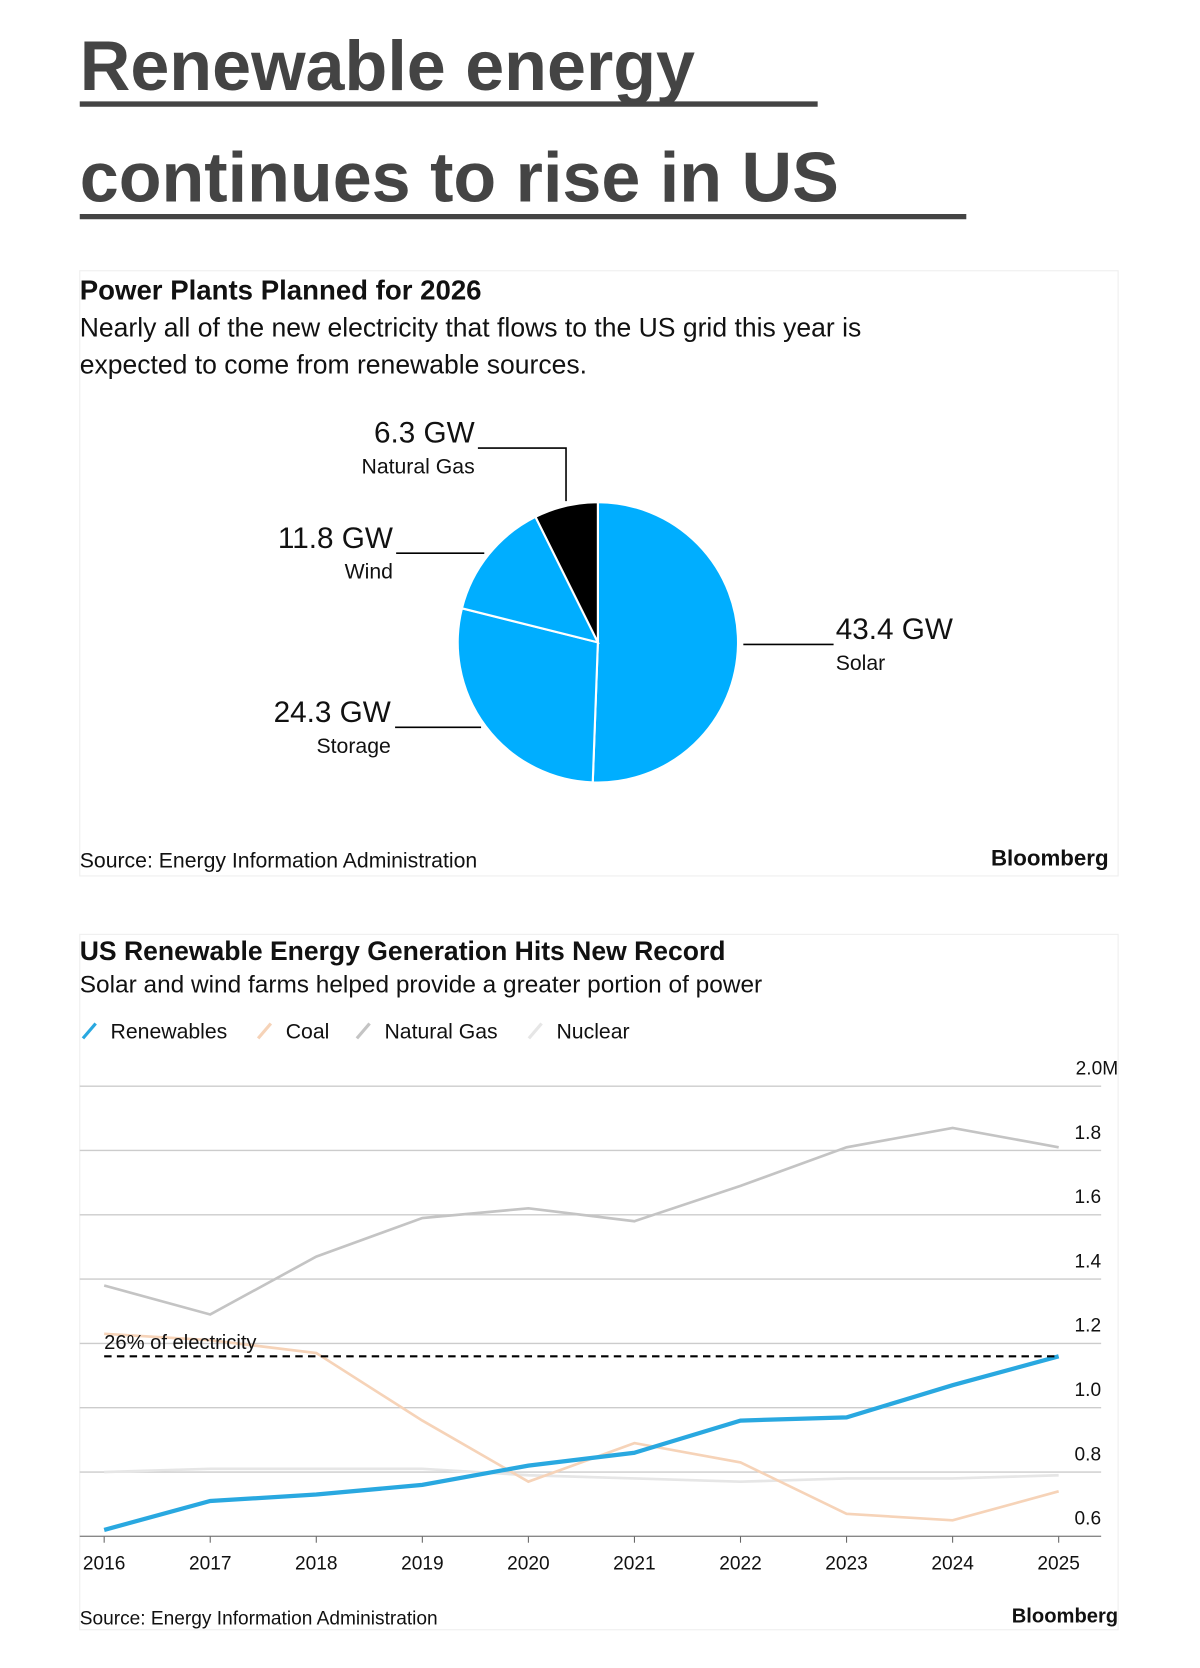 The image size is (1200, 1668). What do you see at coordinates (1058, 1563) in the screenshot?
I see `x-tick-label: 2025` at bounding box center [1058, 1563].